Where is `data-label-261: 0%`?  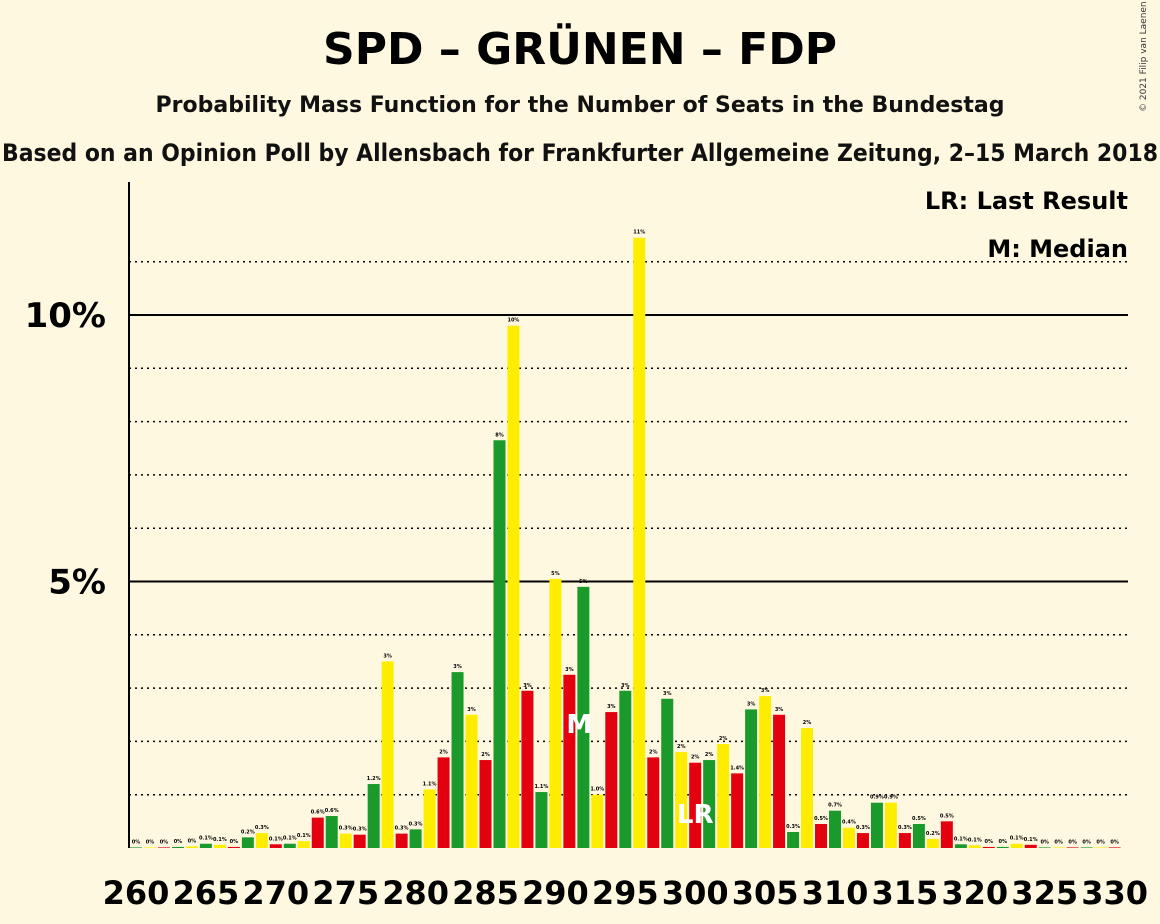
data-label-261: 0% is located at coordinates (150, 842).